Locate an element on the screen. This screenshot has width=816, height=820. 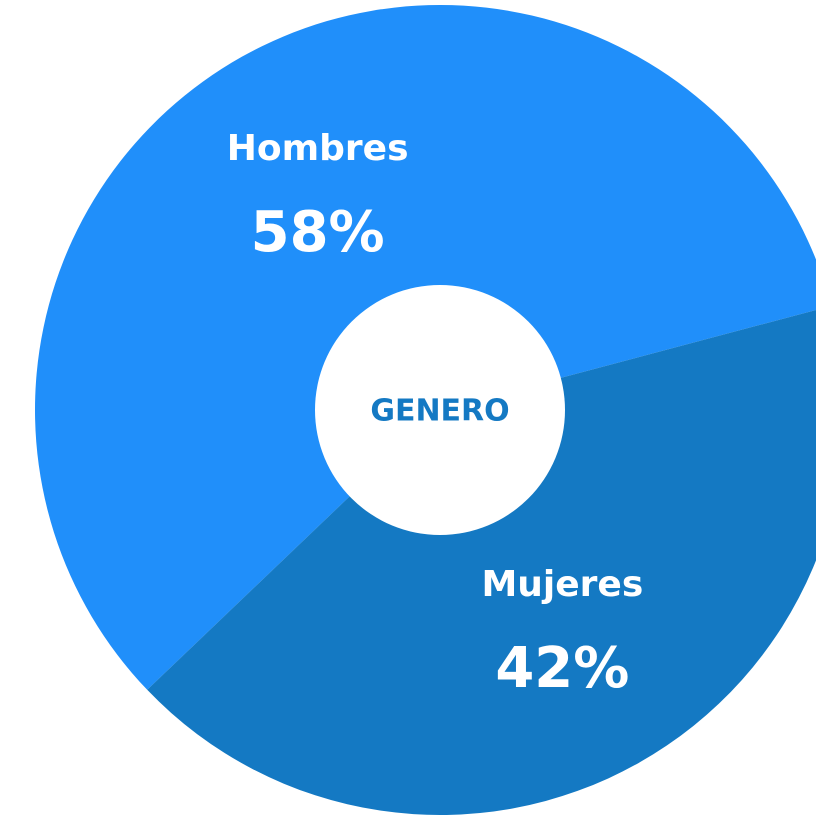
slice-value: 58% is located at coordinates (318, 232).